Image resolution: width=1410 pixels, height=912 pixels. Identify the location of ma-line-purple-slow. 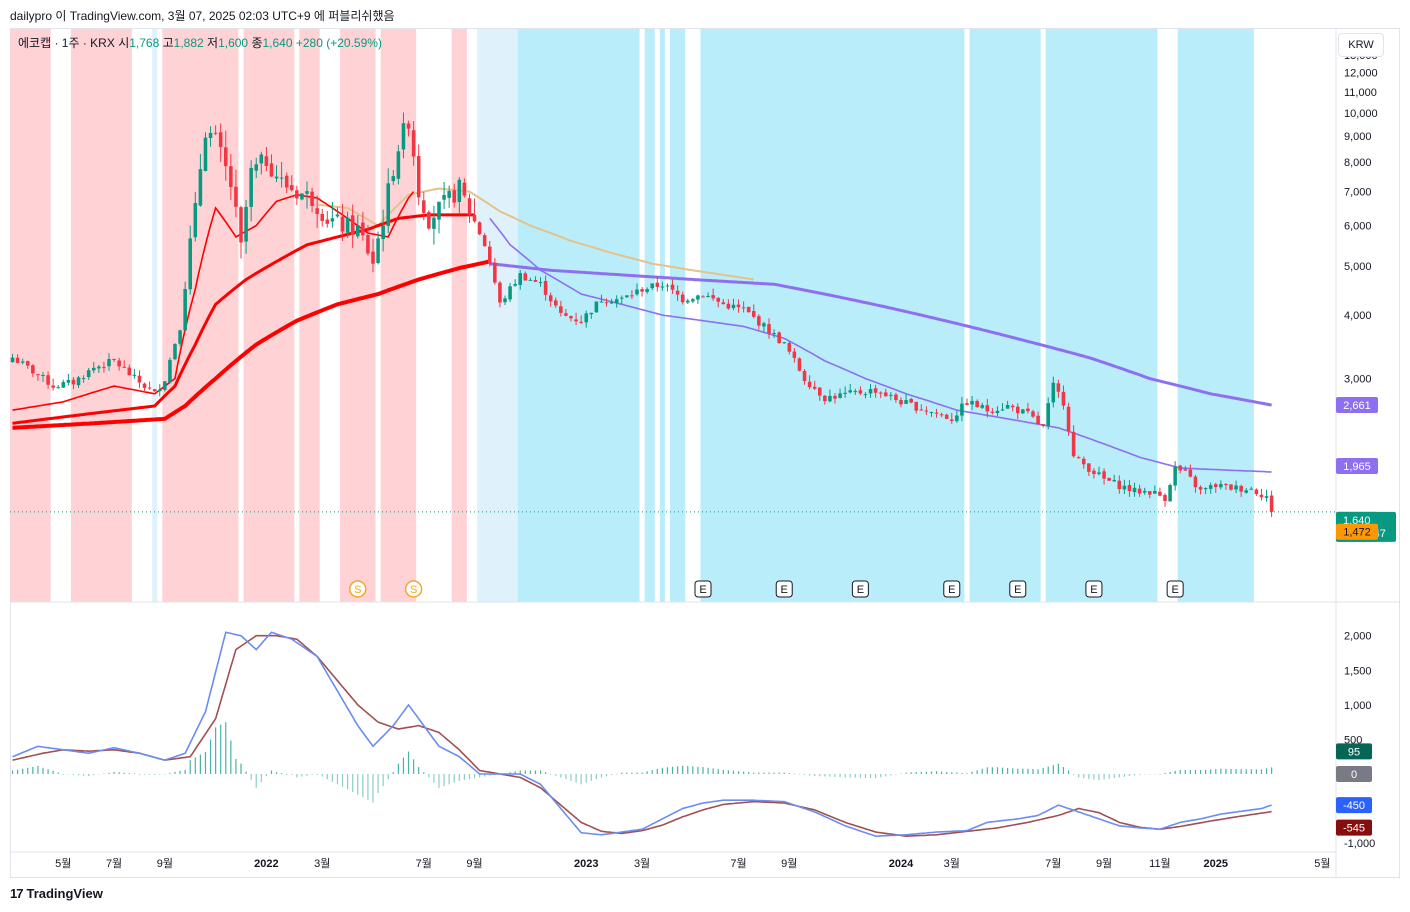
(880, 334).